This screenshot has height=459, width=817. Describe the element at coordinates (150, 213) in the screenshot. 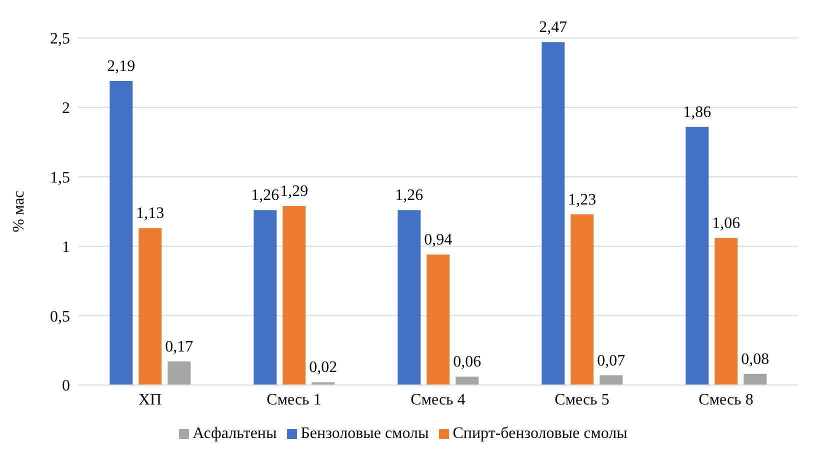

I see `data-label: 1,13` at that location.